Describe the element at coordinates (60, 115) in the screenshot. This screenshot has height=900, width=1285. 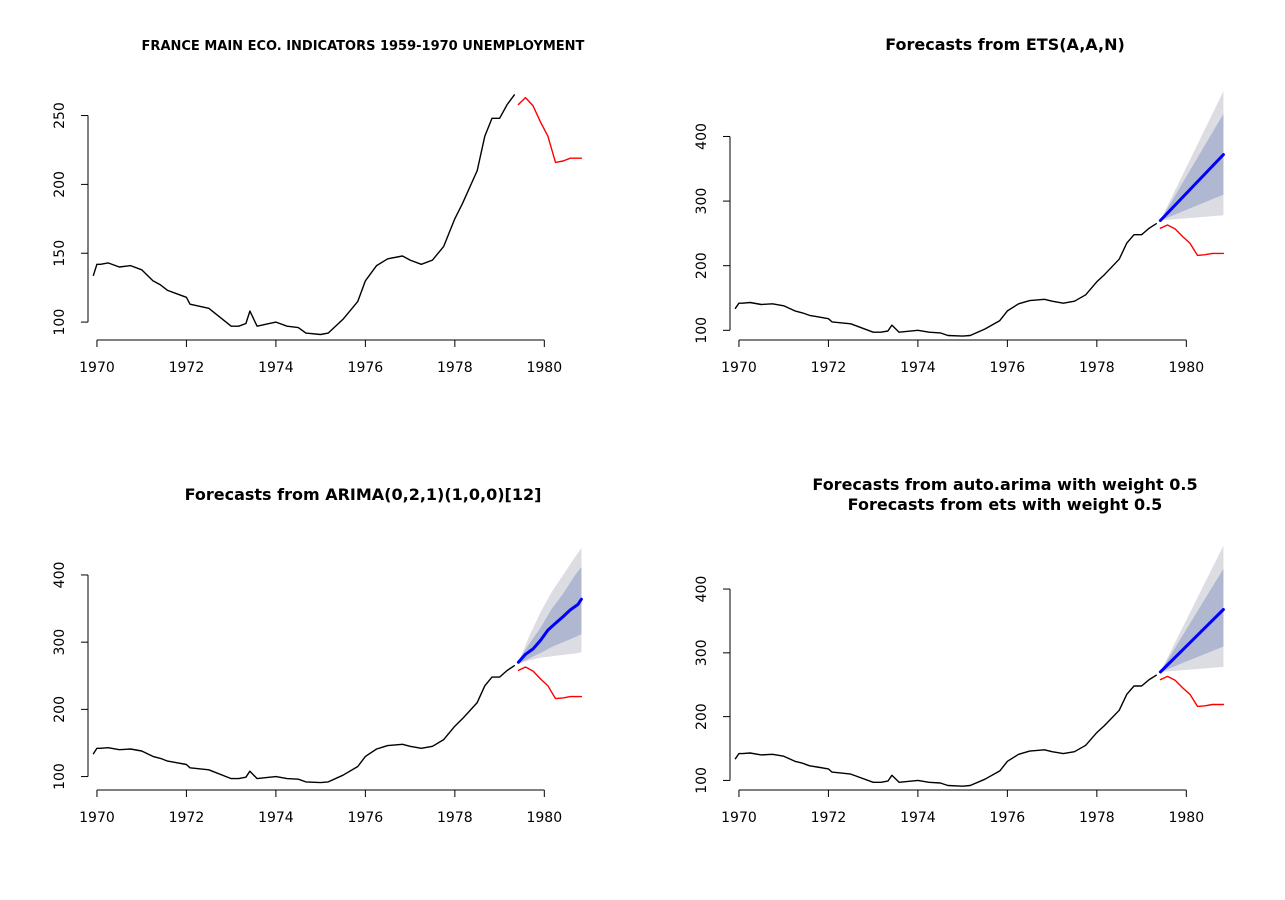
I see `y-tick-label: 250` at that location.